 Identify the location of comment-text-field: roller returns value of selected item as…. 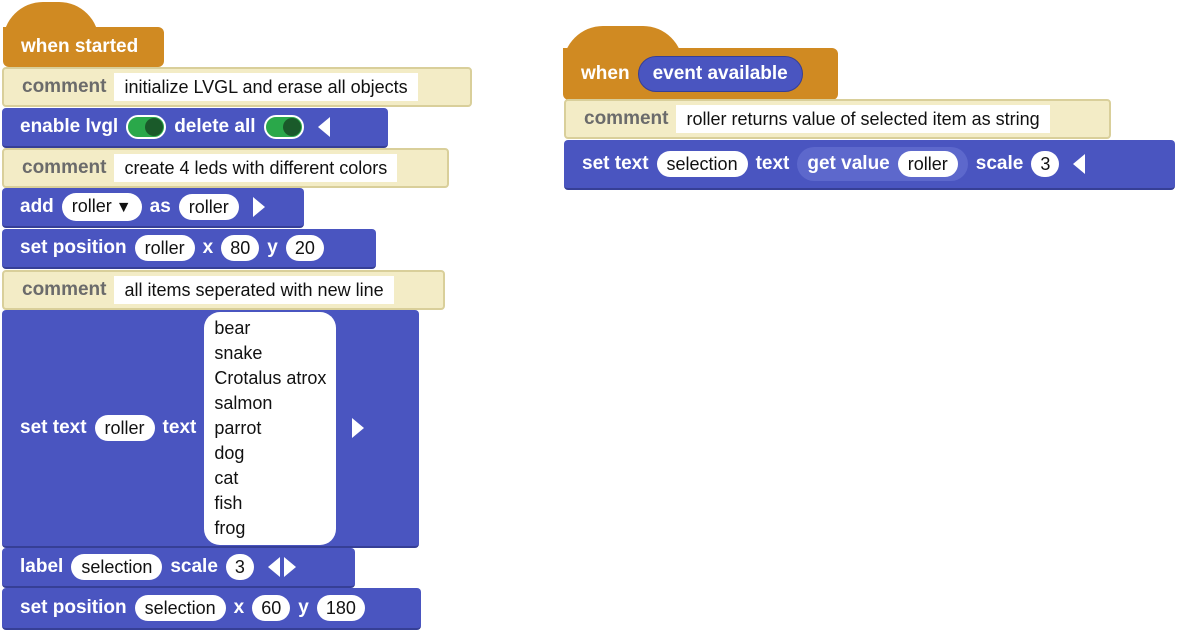
(863, 119).